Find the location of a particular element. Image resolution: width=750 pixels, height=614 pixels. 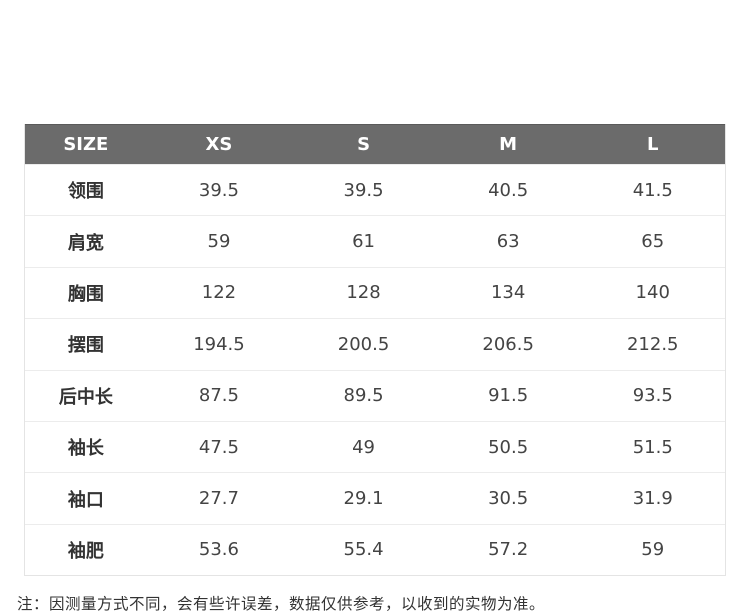

header-cell: M is located at coordinates (508, 144).